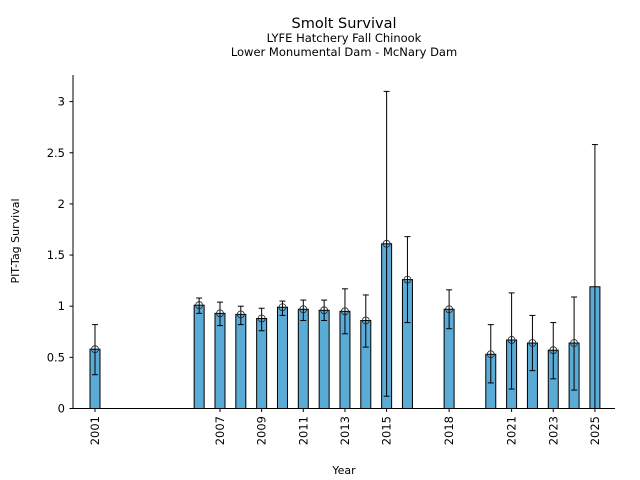  What do you see at coordinates (199, 356) in the screenshot?
I see `bar-2006` at bounding box center [199, 356].